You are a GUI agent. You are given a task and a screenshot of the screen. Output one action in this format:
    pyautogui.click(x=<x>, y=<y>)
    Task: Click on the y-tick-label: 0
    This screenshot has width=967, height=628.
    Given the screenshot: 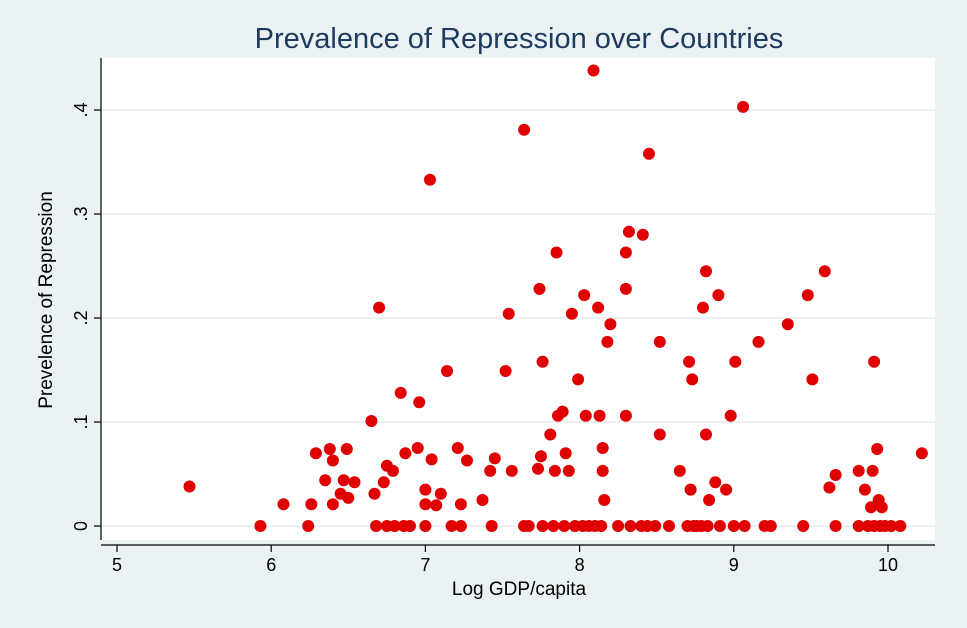 What is the action you would take?
    pyautogui.click(x=81, y=526)
    